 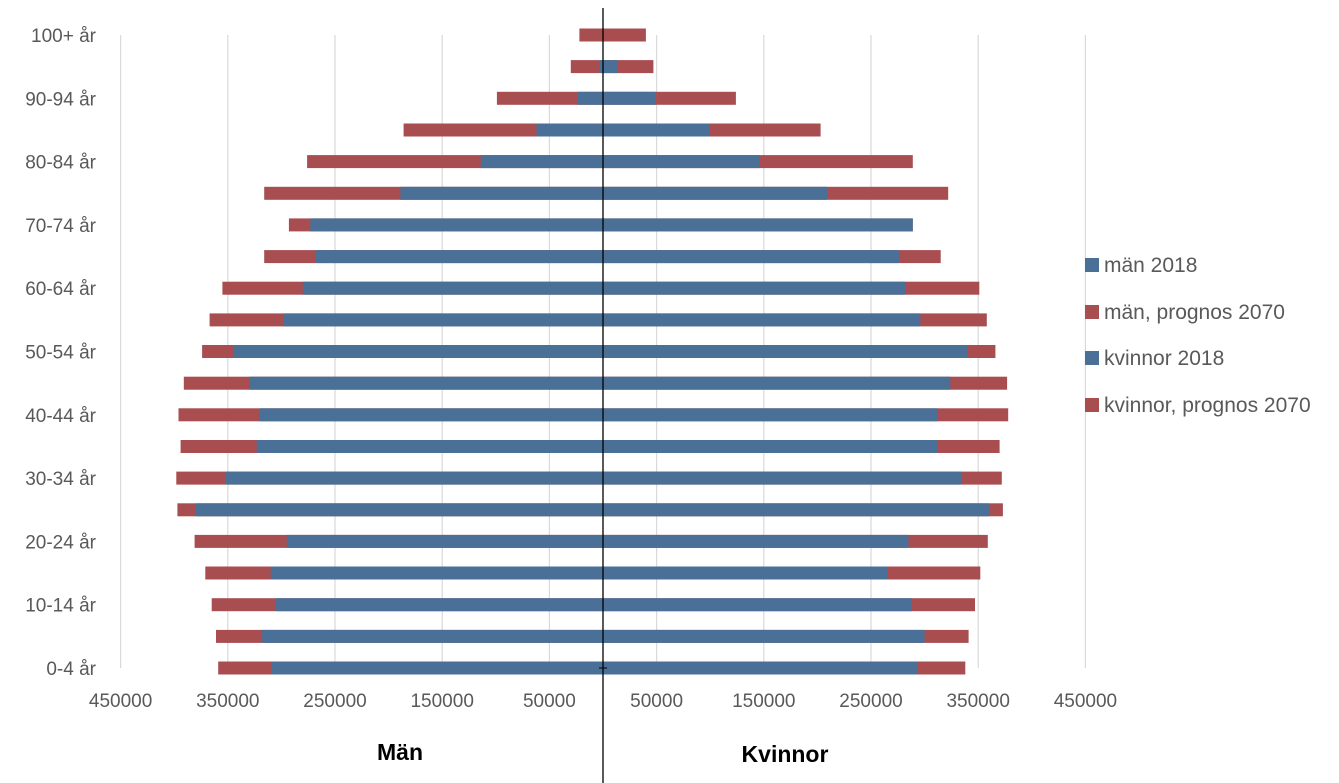 What do you see at coordinates (120, 701) in the screenshot?
I see `x-tick-label-left: 450000` at bounding box center [120, 701].